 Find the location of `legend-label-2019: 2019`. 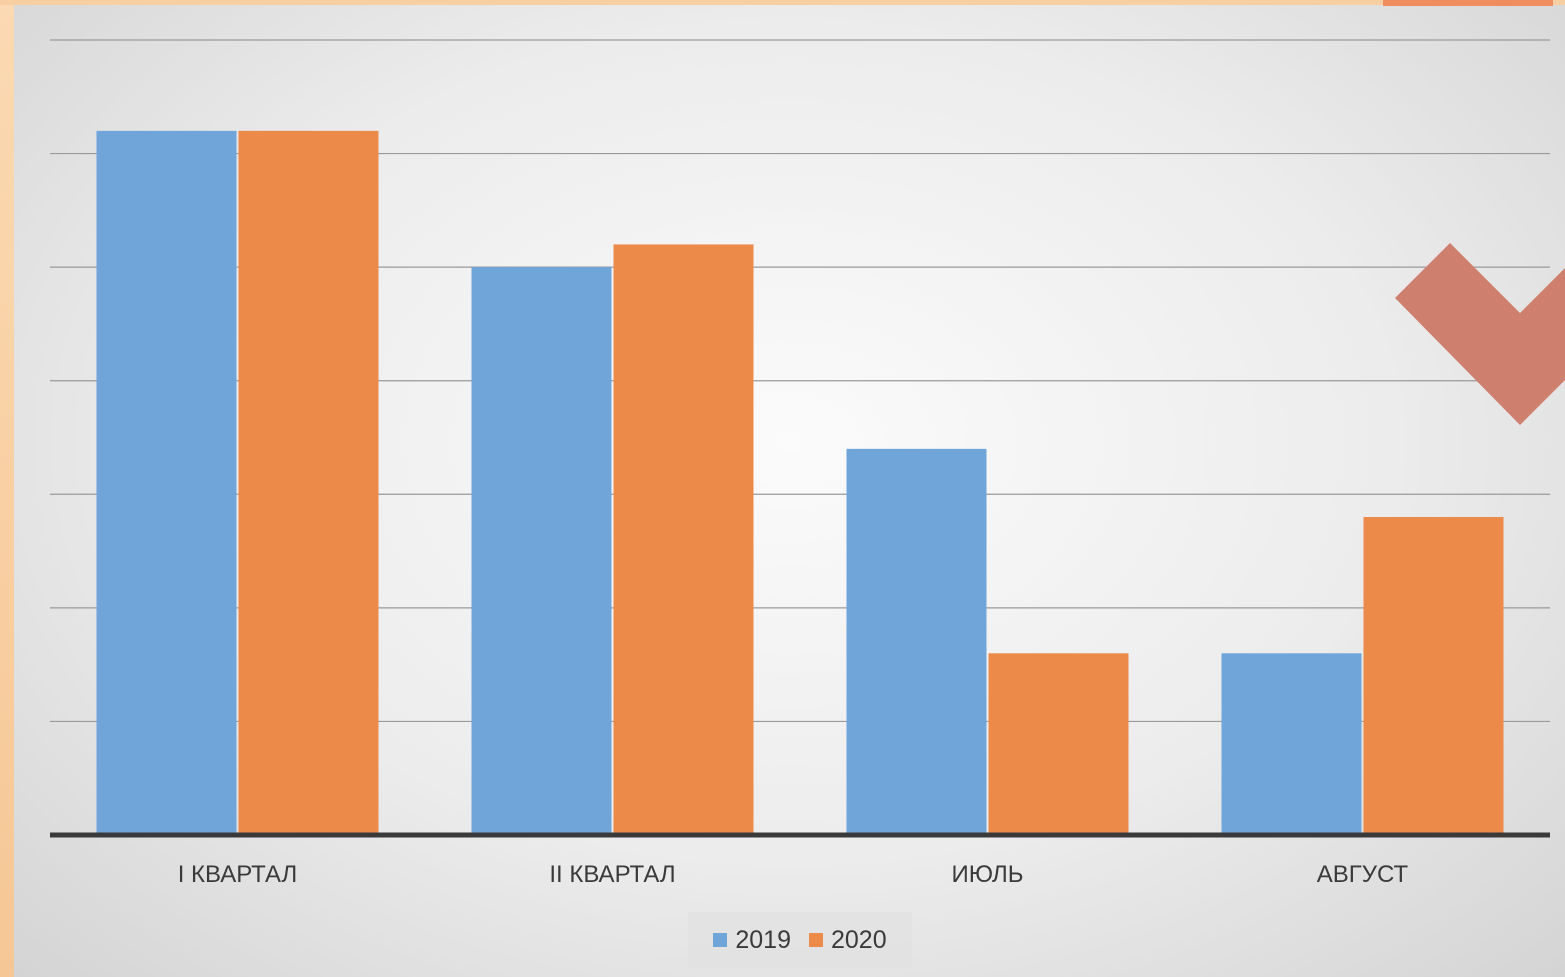

legend-label-2019: 2019 is located at coordinates (763, 939).